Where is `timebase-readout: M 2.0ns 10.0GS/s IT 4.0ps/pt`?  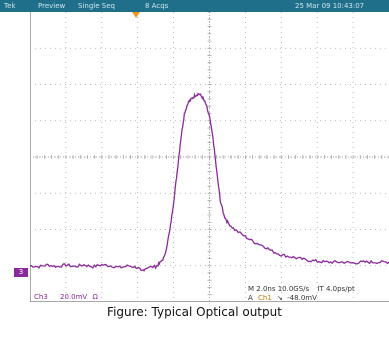 timebase-readout: M 2.0ns 10.0GS/s IT 4.0ps/pt is located at coordinates (301, 289).